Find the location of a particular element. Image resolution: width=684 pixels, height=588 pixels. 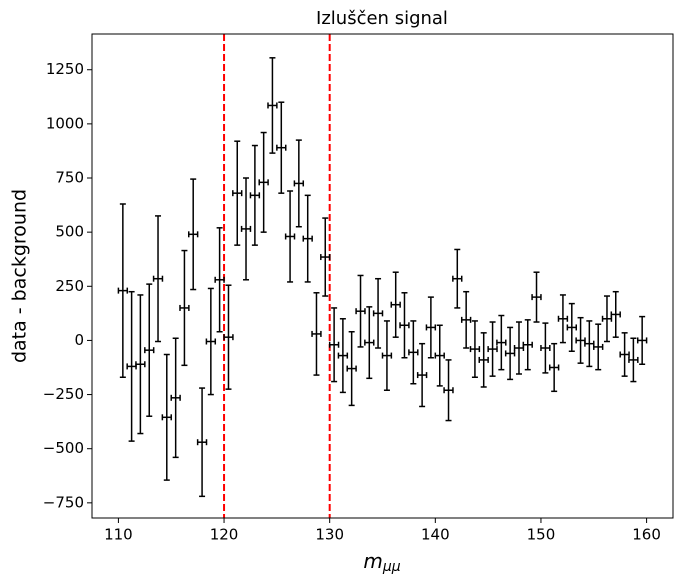

x-tick-label: 130 is located at coordinates (329, 535).